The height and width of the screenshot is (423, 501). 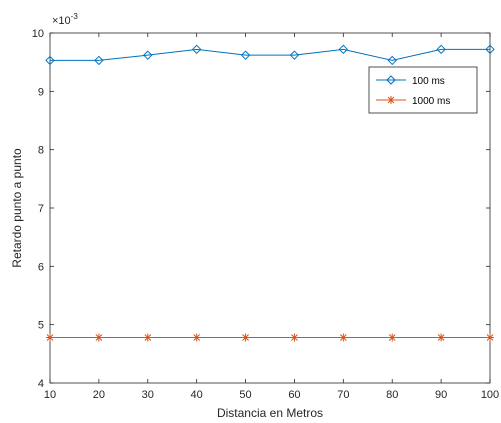 What do you see at coordinates (441, 395) in the screenshot?
I see `x-tick-label: 90` at bounding box center [441, 395].